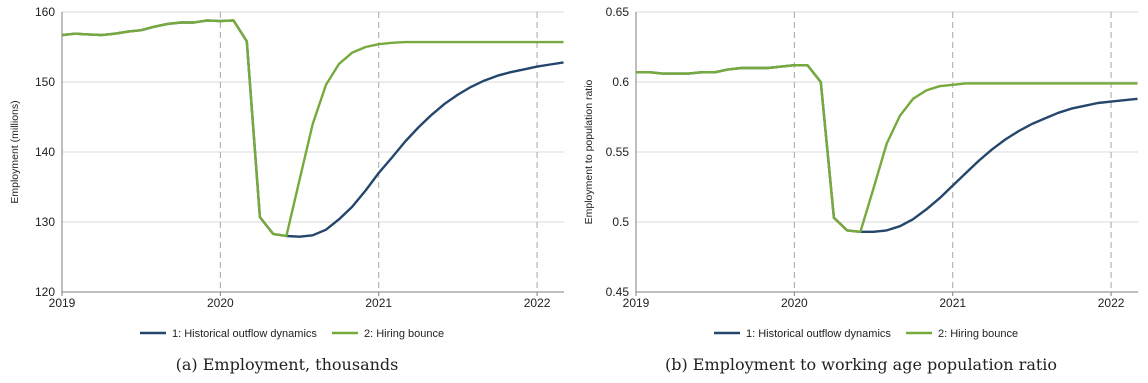 This screenshot has width=1148, height=383. Describe the element at coordinates (620, 82) in the screenshot. I see `y-tick-label: 0.6` at that location.